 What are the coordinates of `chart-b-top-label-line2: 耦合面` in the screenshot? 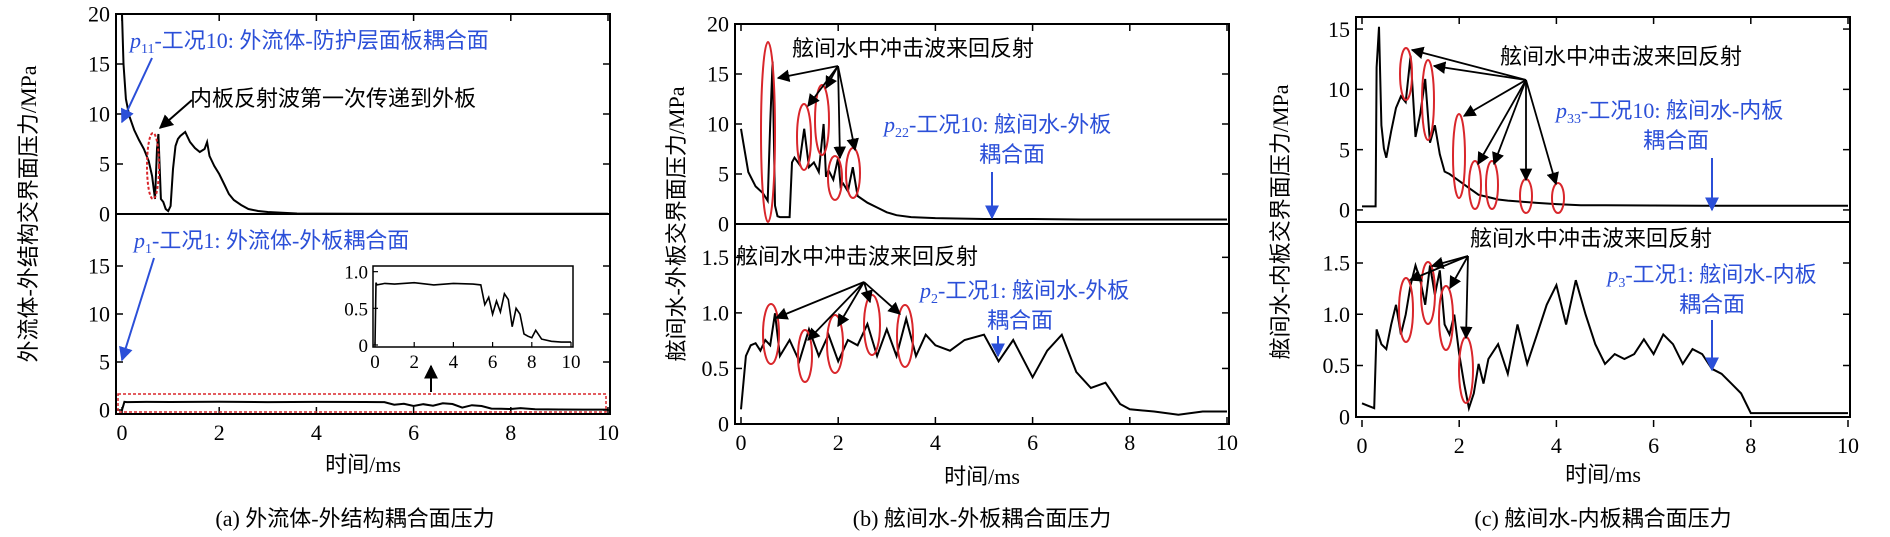 It's located at (1012, 154).